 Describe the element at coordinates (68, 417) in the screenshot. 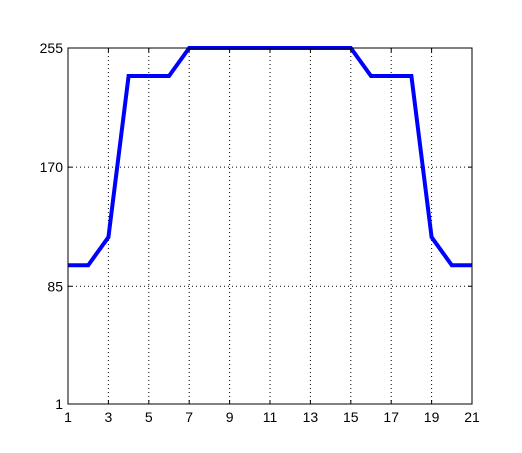

I see `x-tick-label: 1` at that location.